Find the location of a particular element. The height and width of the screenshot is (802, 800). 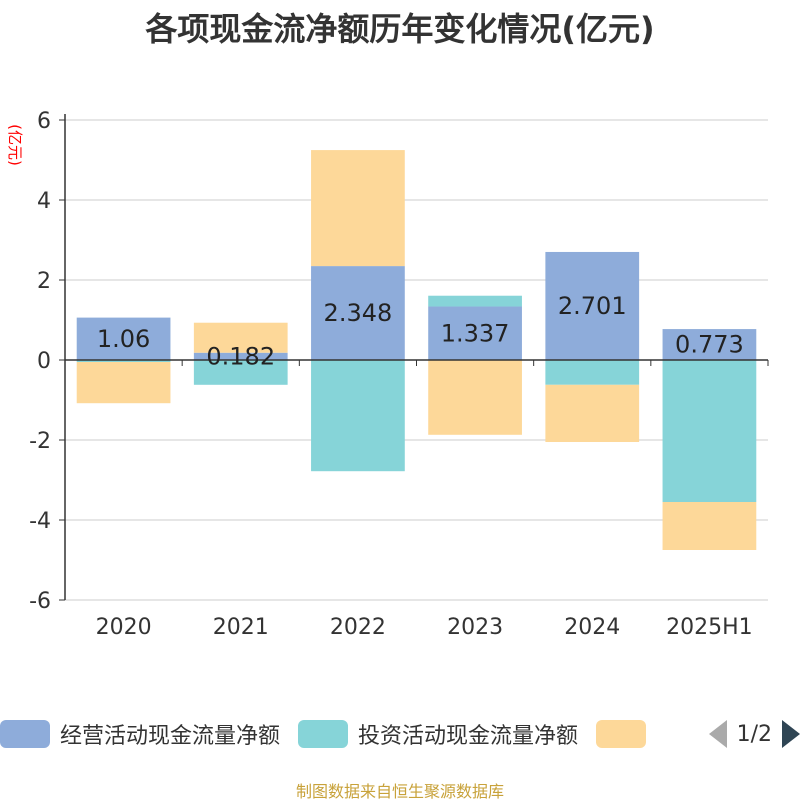

legend-label: 投资活动现金流量净额 is located at coordinates (468, 736).